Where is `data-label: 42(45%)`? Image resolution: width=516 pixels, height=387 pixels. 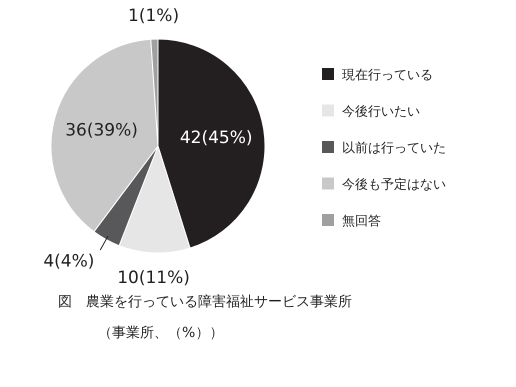 data-label: 42(45%) is located at coordinates (216, 138).